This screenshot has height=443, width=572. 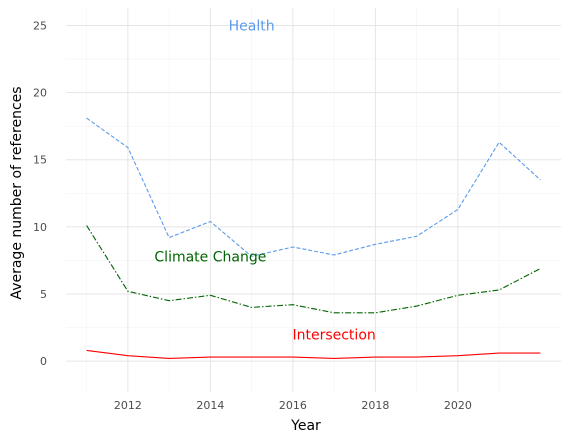 I want to click on x-axis-title: Year, so click(x=305, y=426).